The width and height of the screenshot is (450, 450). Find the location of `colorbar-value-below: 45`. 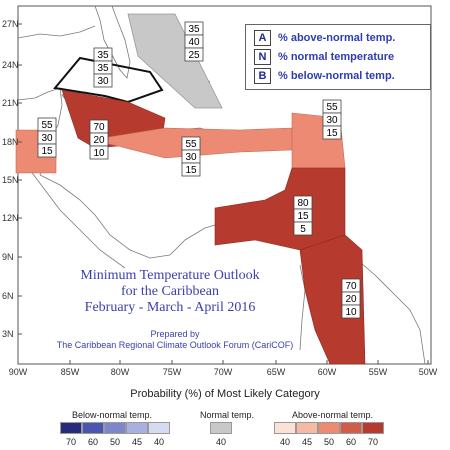

colorbar-value-below: 45 is located at coordinates (136, 442).